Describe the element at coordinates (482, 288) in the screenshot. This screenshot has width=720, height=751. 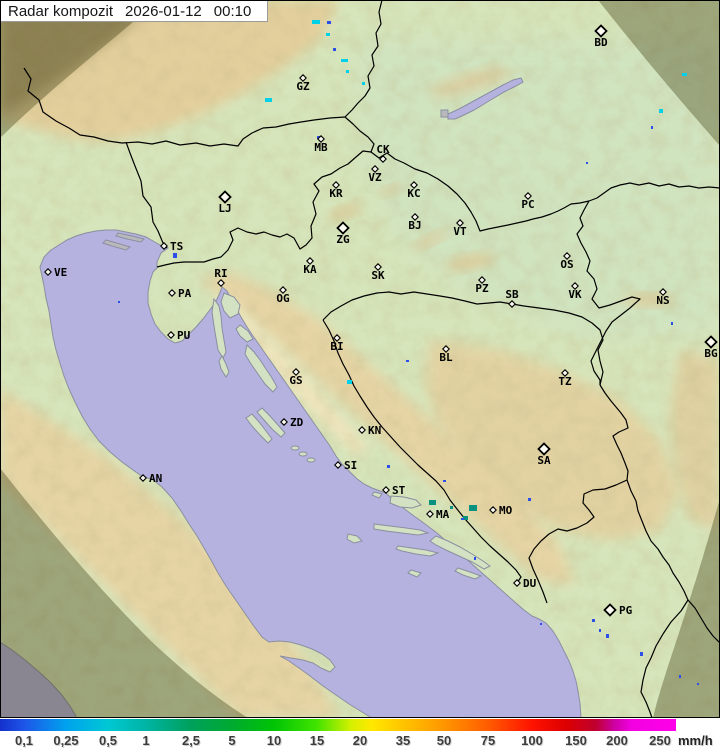
I see `station-label: PZ` at that location.